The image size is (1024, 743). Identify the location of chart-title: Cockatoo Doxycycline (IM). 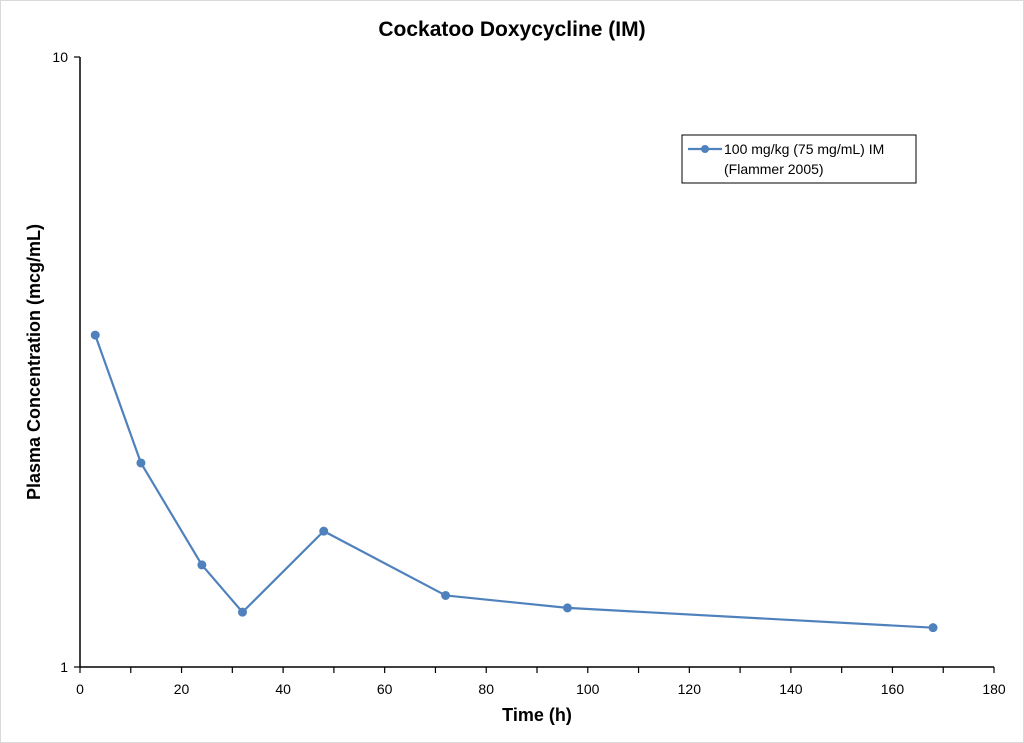
(511, 29).